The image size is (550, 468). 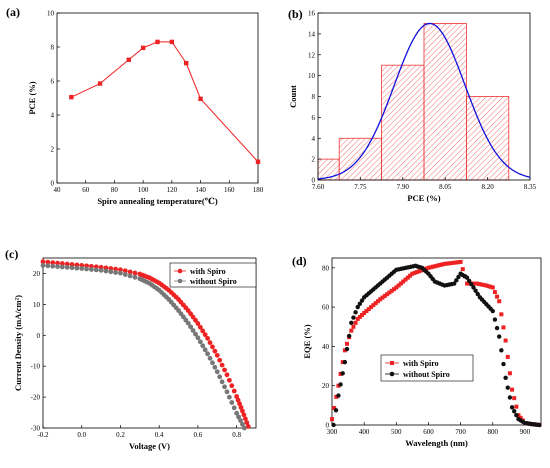 What do you see at coordinates (318, 187) in the screenshot?
I see `x-tick-label: 7.60` at bounding box center [318, 187].